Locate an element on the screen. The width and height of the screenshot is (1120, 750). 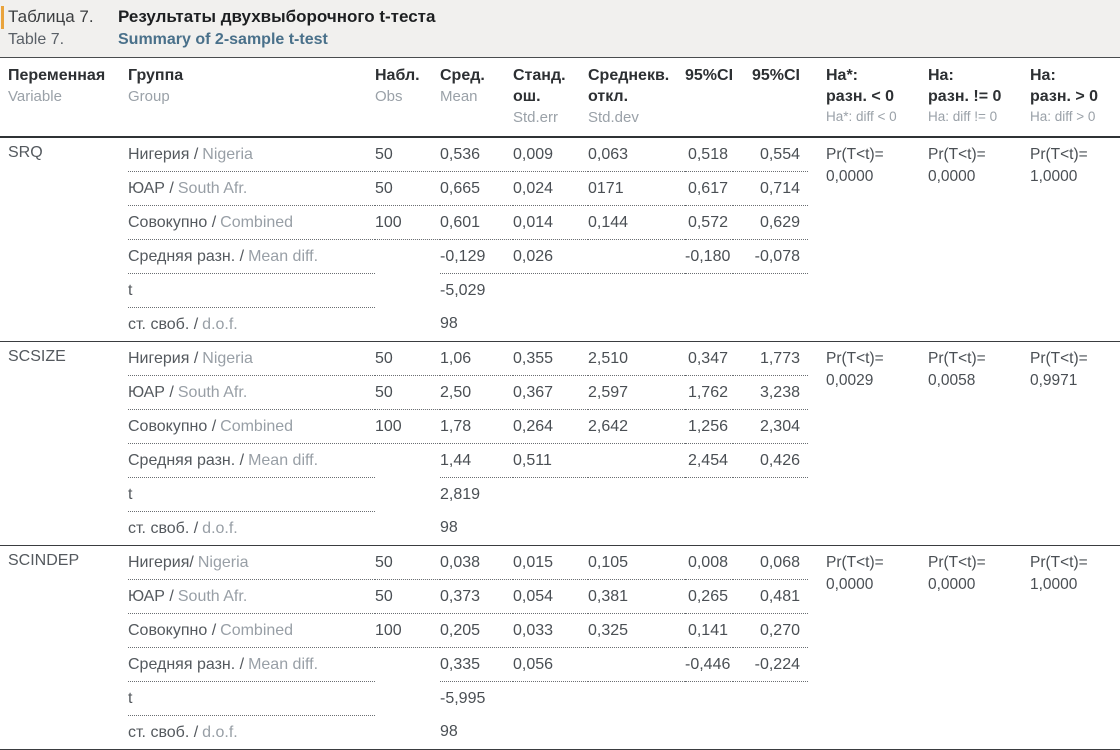
cell-mean: -5,995 is located at coordinates (463, 698).